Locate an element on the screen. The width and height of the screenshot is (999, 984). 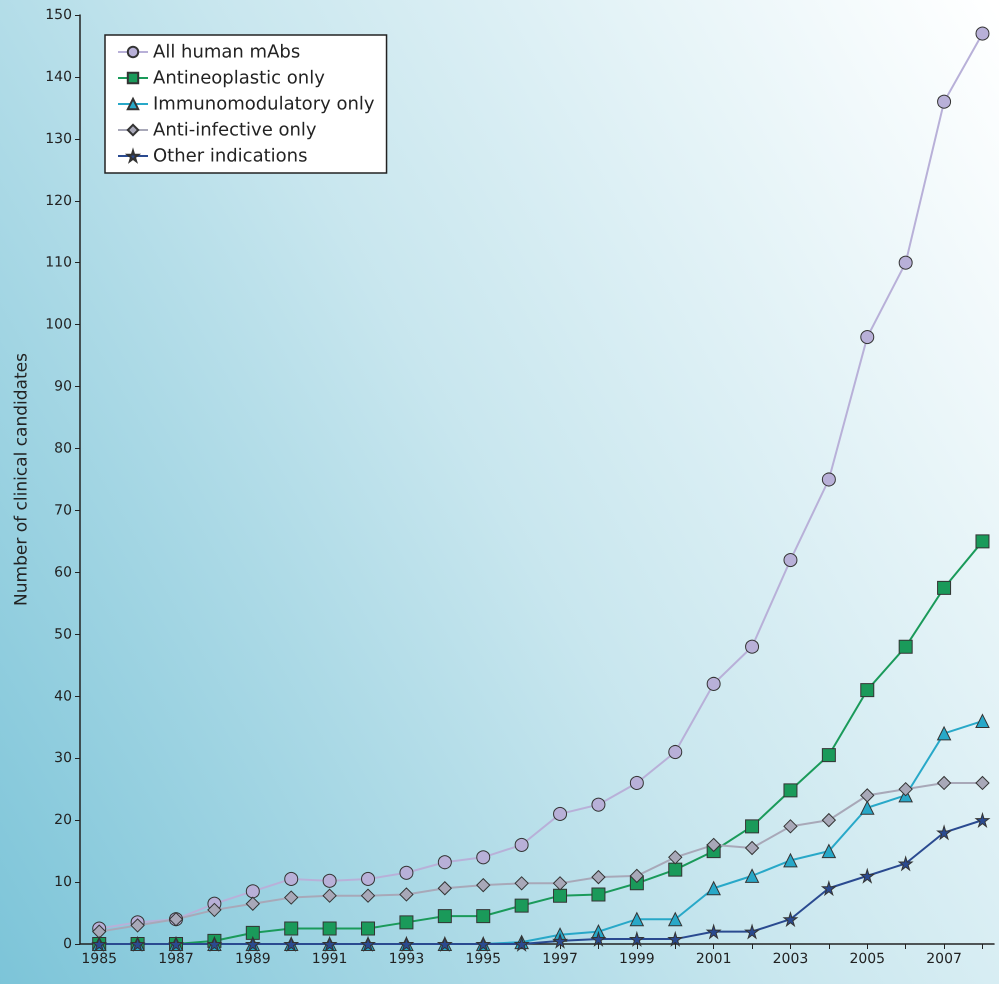
legend-label: Anti-infective only is located at coordinates (235, 130).